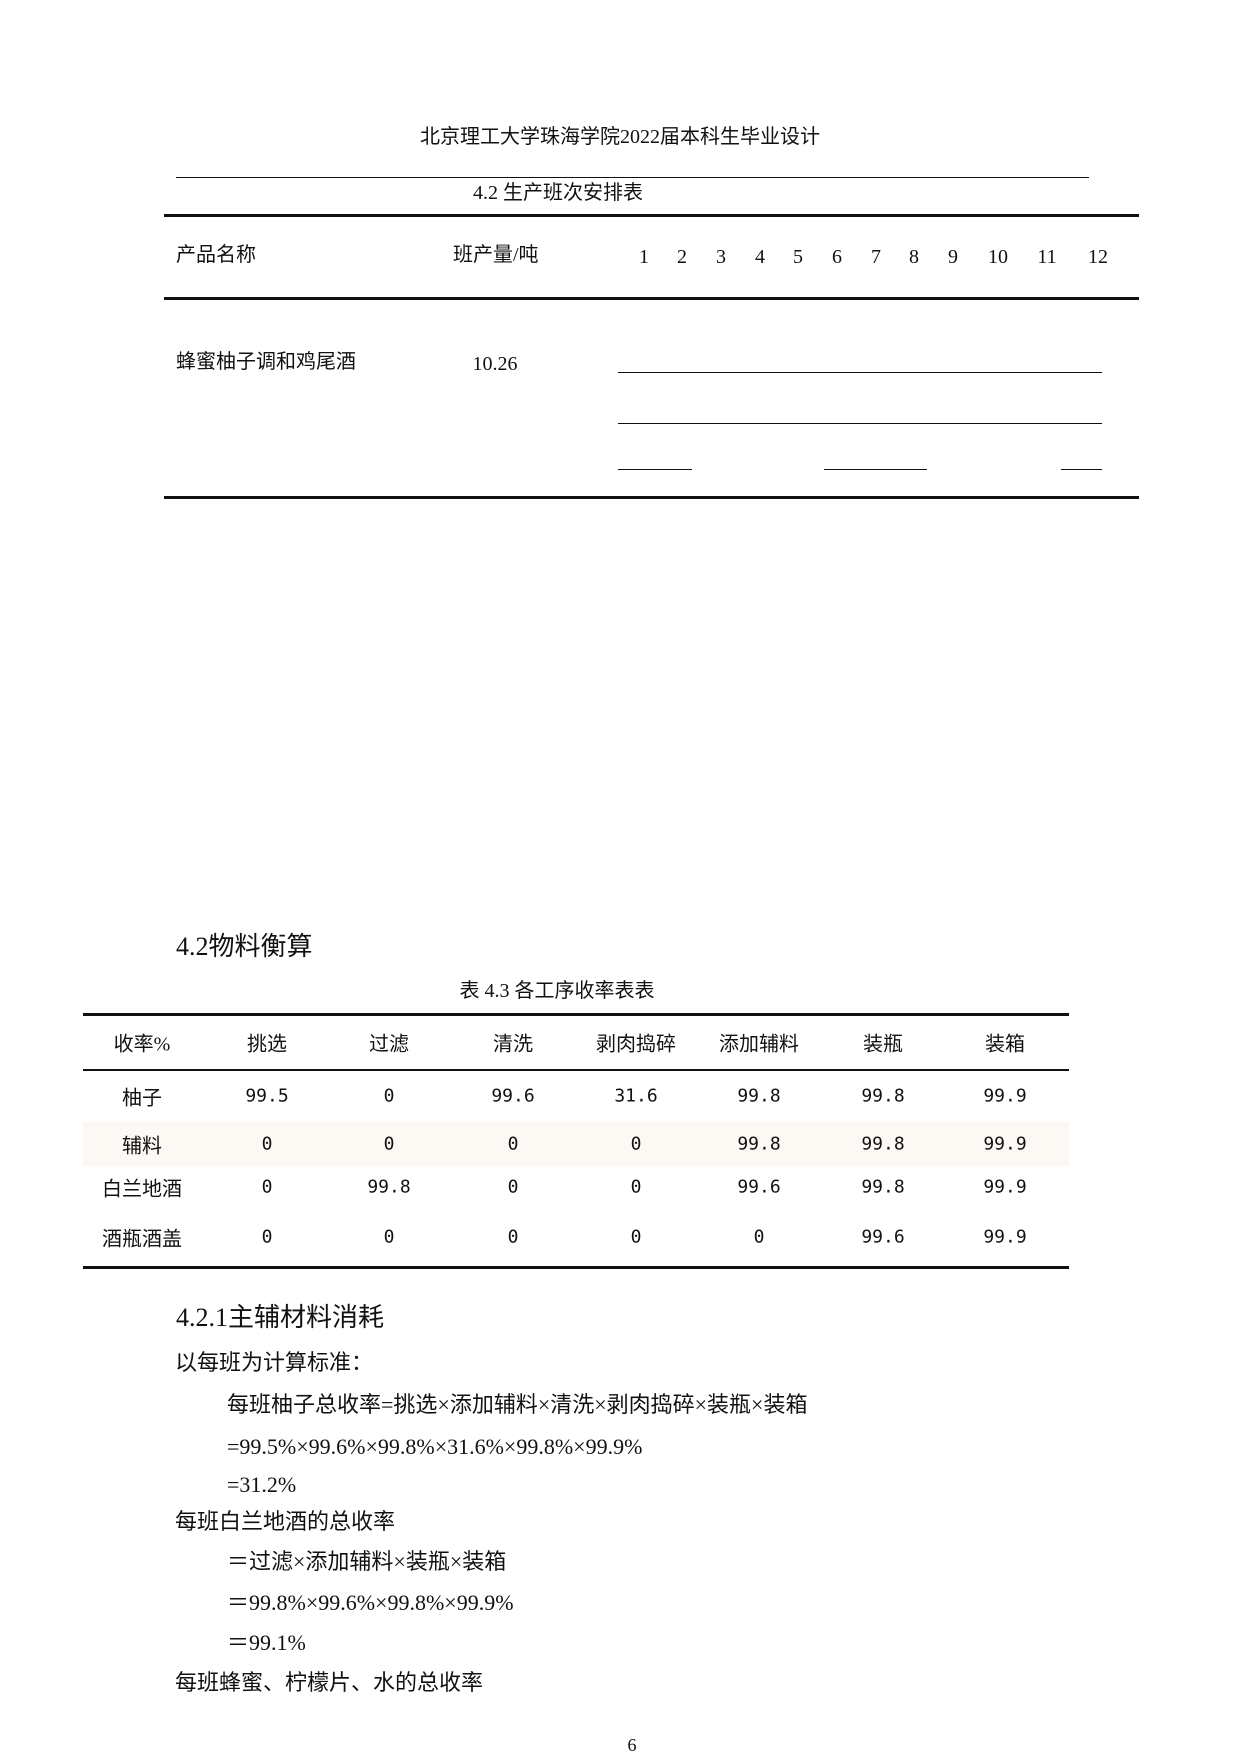 The height and width of the screenshot is (1755, 1240). What do you see at coordinates (435, 1446) in the screenshot?
I see `body-line: =99.5%×99.6%×99.8%×31.6%×99.8%×99.9%` at bounding box center [435, 1446].